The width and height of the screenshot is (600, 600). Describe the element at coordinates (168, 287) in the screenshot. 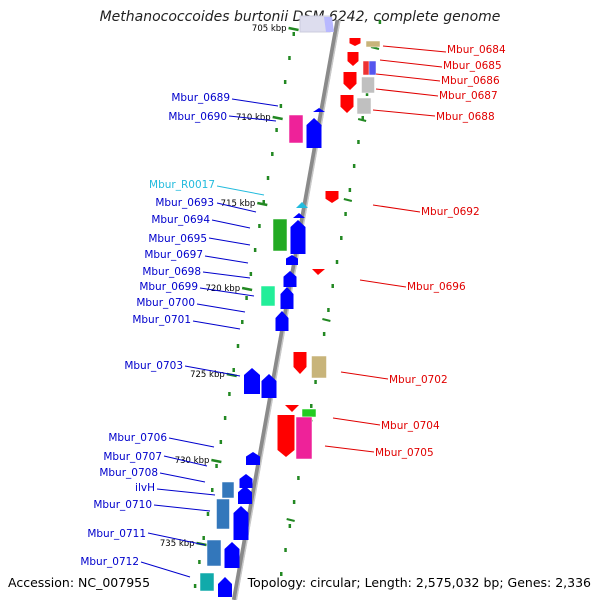

I see `gene-label-forward: Mbur_0699` at that location.